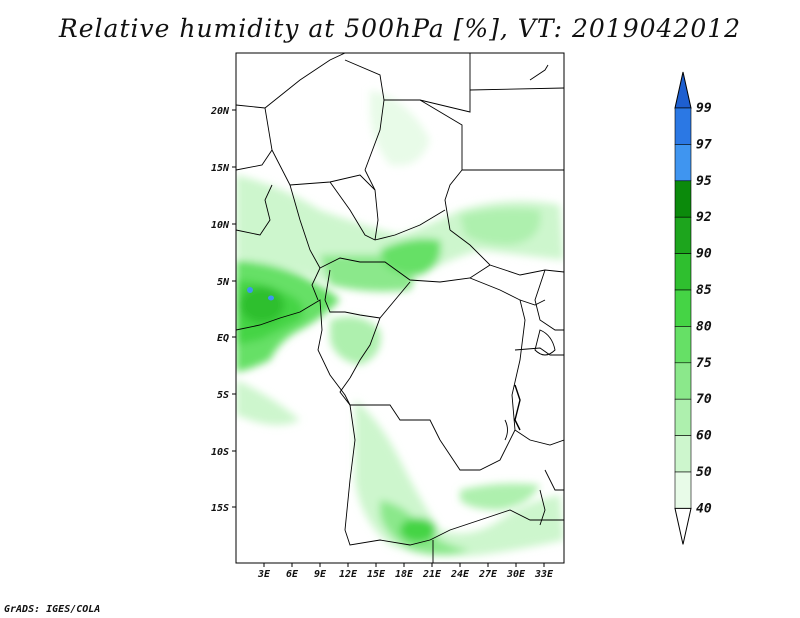  I want to click on colorbar-label: 95, so click(704, 181).